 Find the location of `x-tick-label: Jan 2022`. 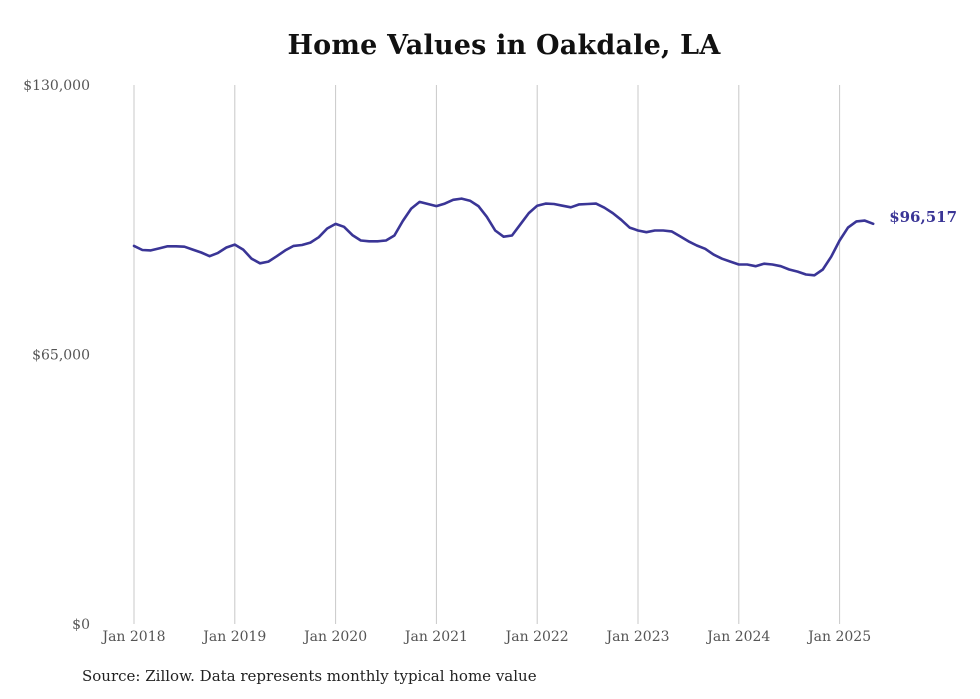

x-tick-label: Jan 2022 is located at coordinates (536, 637).